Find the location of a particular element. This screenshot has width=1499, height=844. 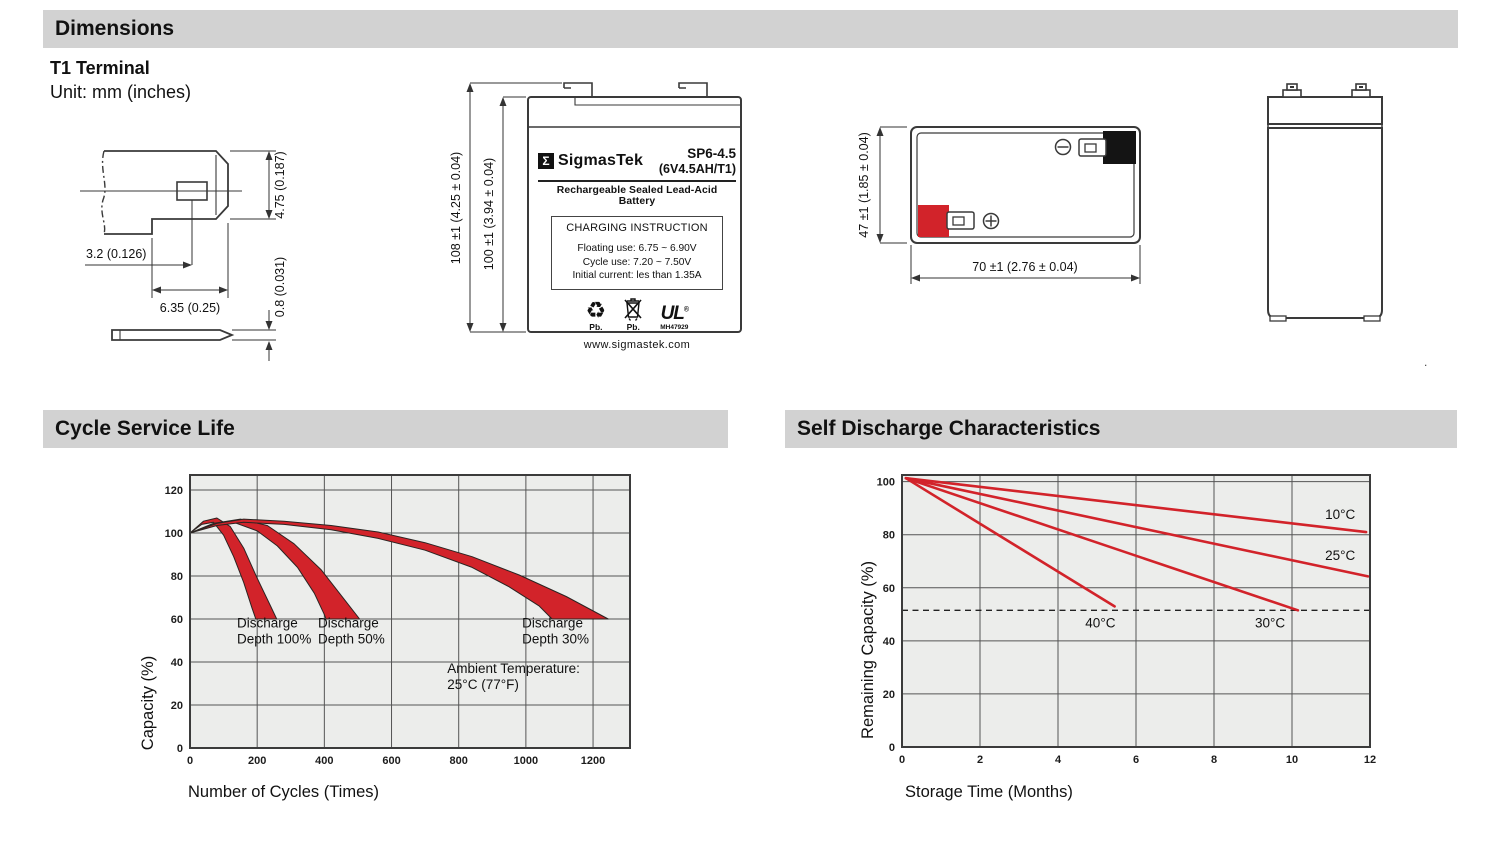

terminal-side-profile is located at coordinates (173, 335).